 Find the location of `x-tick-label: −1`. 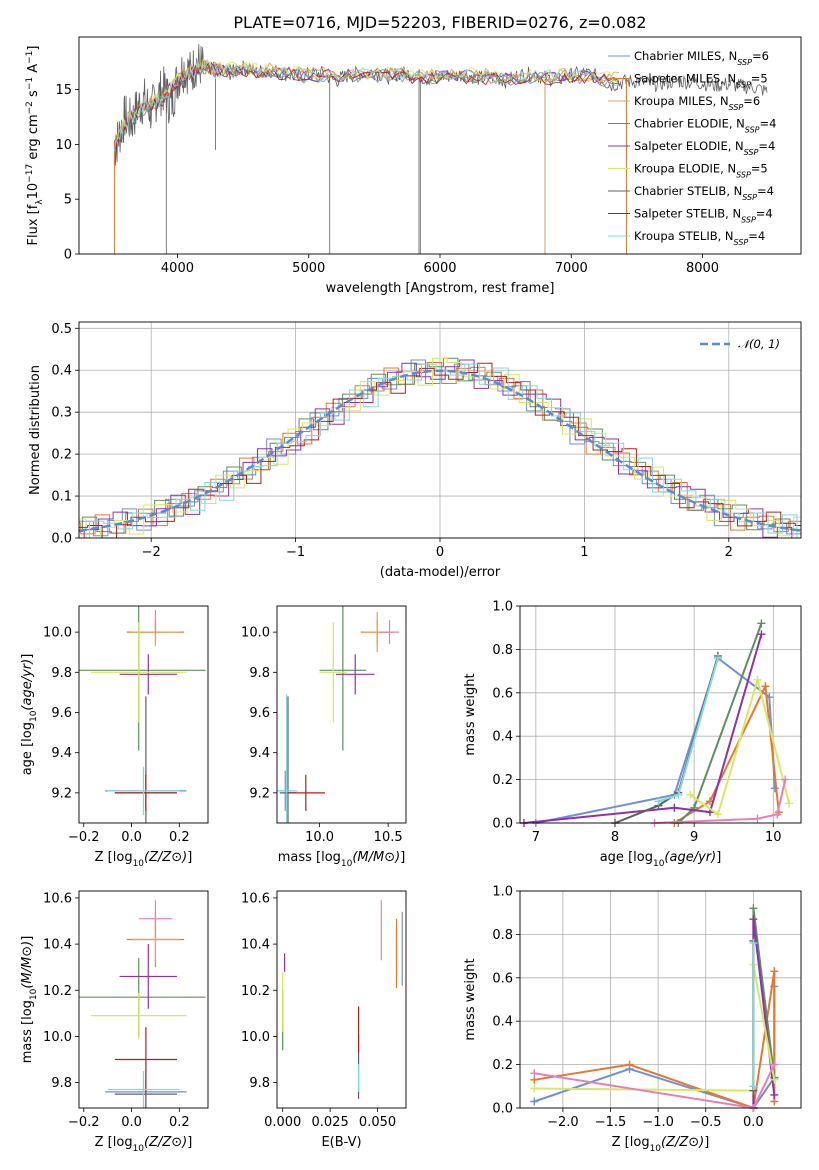

x-tick-label: −1 is located at coordinates (295, 552).